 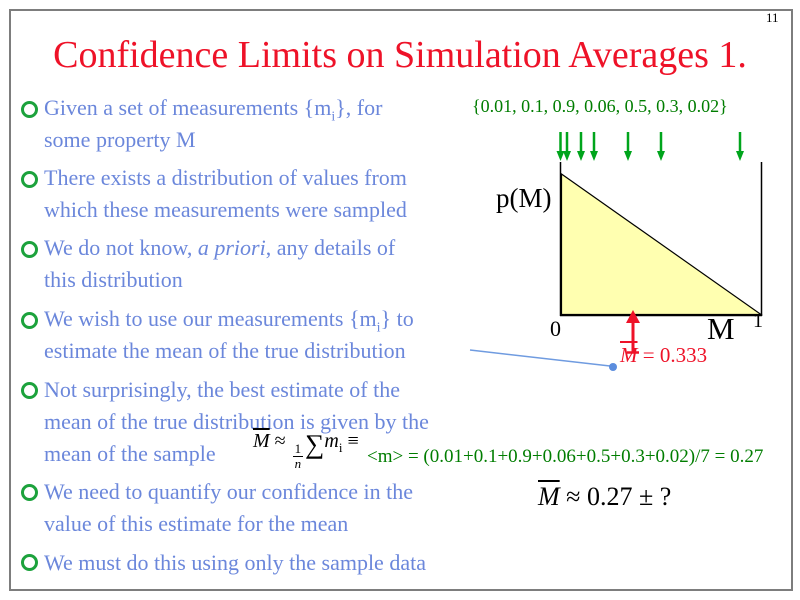 I want to click on page-number: 11, so click(x=772, y=17).